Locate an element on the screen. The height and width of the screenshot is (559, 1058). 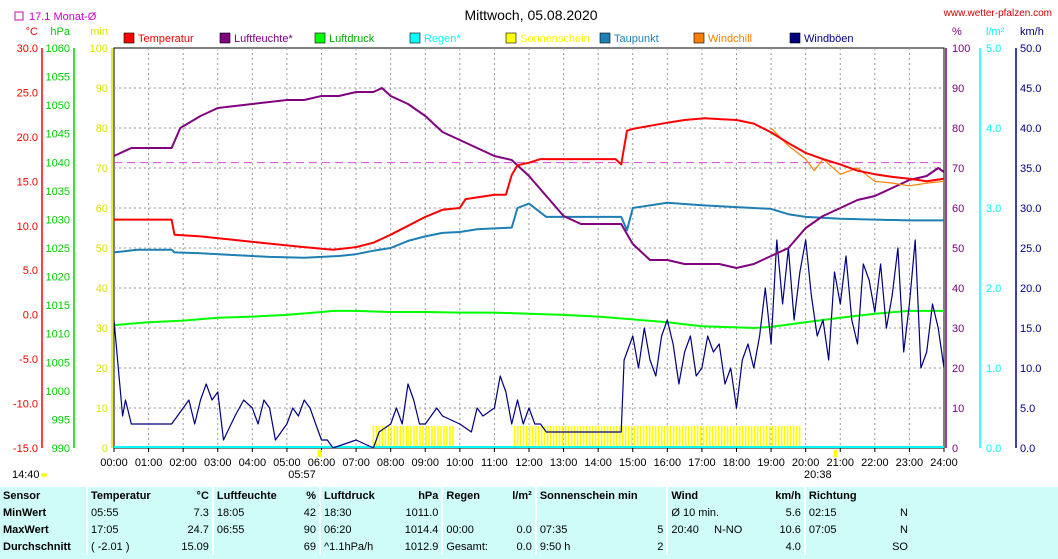
stats-header-rain-unit: l/m² is located at coordinates (522, 495).